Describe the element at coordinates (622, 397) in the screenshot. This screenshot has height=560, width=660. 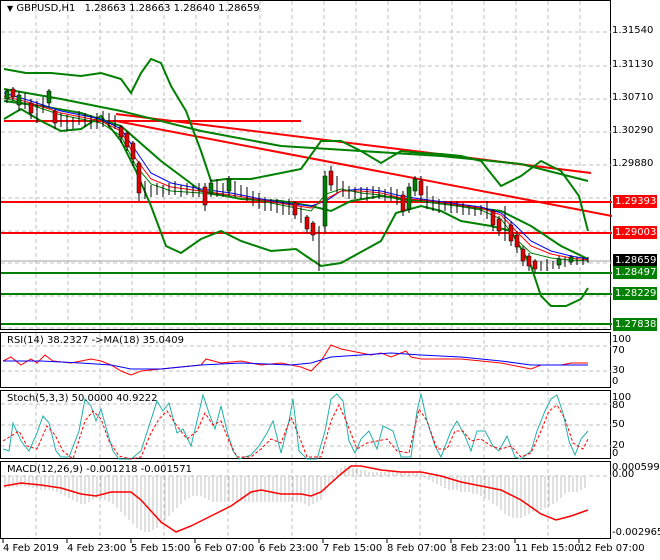
I see `stoch-tick: 100` at that location.